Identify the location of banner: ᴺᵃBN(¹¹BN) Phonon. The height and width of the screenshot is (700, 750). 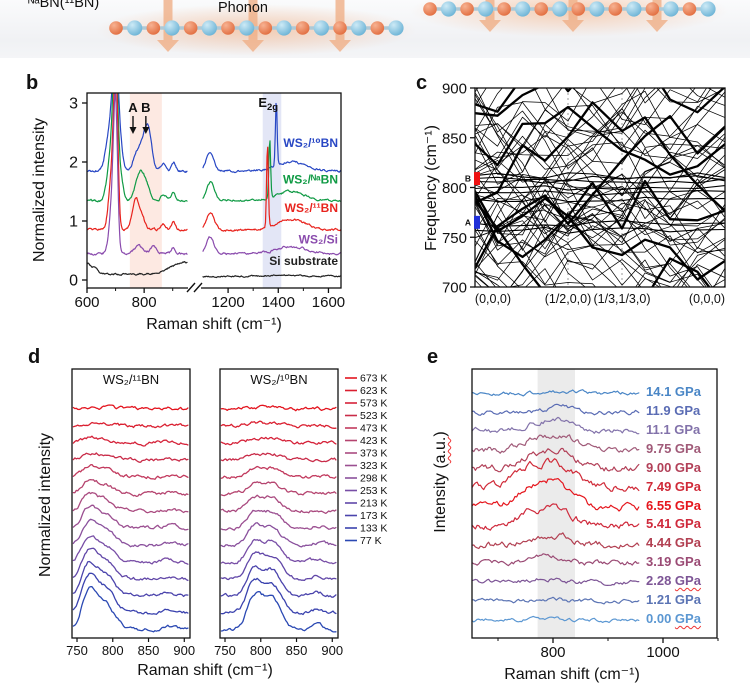
(375, 29).